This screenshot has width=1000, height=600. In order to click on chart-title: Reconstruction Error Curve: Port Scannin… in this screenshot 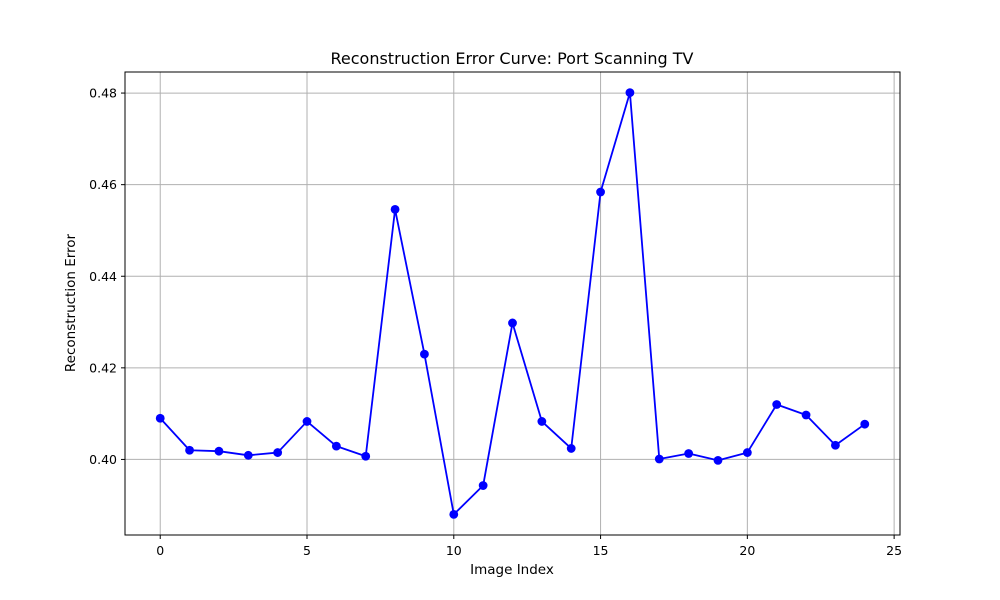, I will do `click(512, 58)`.